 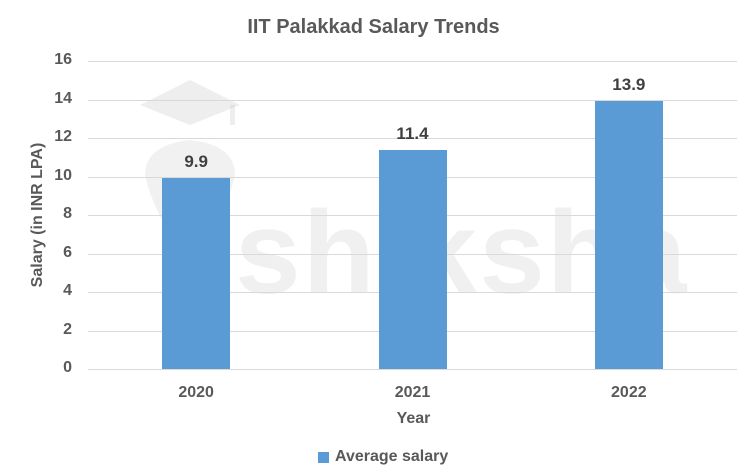 What do you see at coordinates (412, 133) in the screenshot?
I see `data-label: 11.4` at bounding box center [412, 133].